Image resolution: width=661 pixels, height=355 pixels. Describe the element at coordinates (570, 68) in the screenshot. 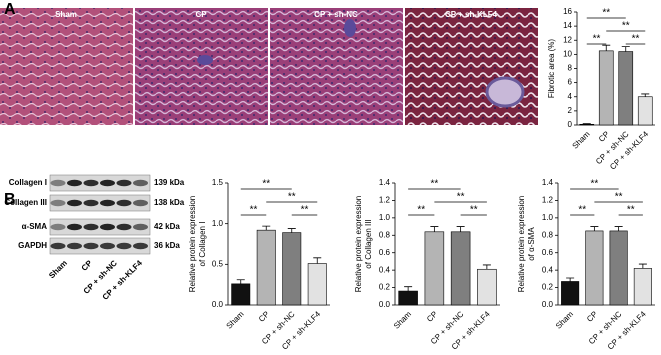

I see `y-tick-label: 8` at that location.